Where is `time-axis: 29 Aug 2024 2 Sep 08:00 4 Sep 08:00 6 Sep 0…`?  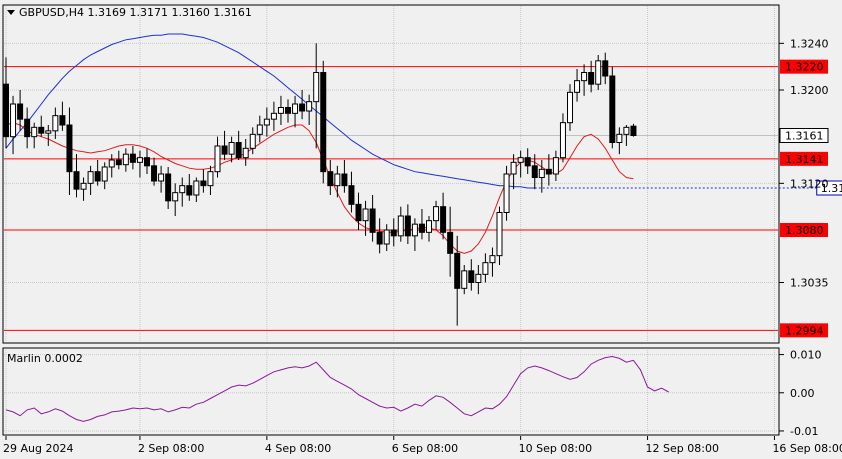
time-axis: 29 Aug 2024 2 Sep 08:00 4 Sep 08:00 6 Sep 0… is located at coordinates (422, 445).